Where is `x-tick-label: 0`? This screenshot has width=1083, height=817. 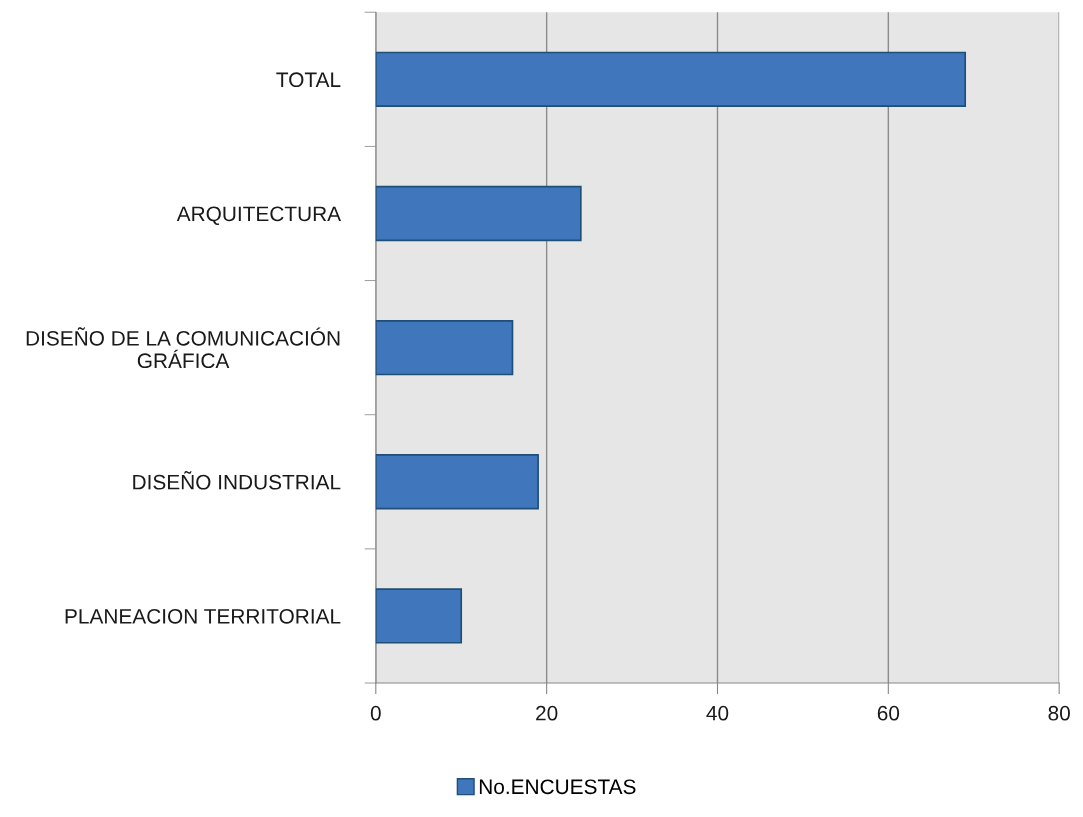
x-tick-label: 0 is located at coordinates (375, 713).